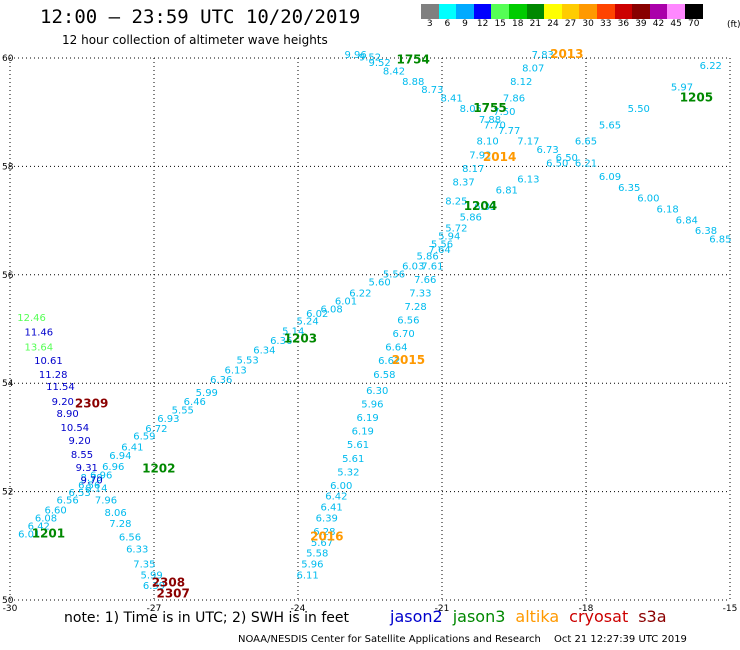 This screenshot has width=740, height=650. Describe the element at coordinates (281, 341) in the screenshot. I see `swh-value: 6.36` at that location.